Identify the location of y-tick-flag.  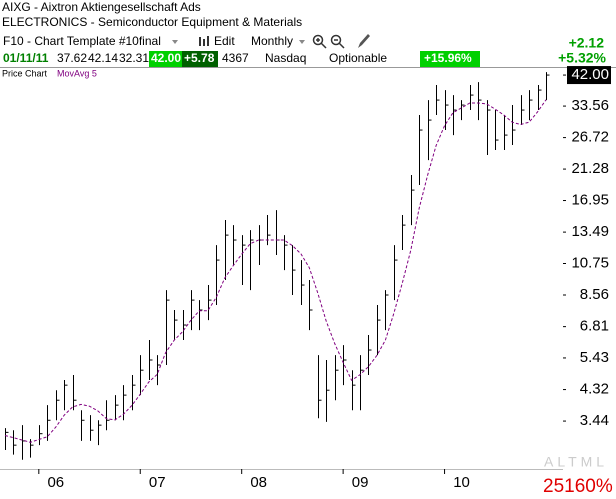
(589, 75).